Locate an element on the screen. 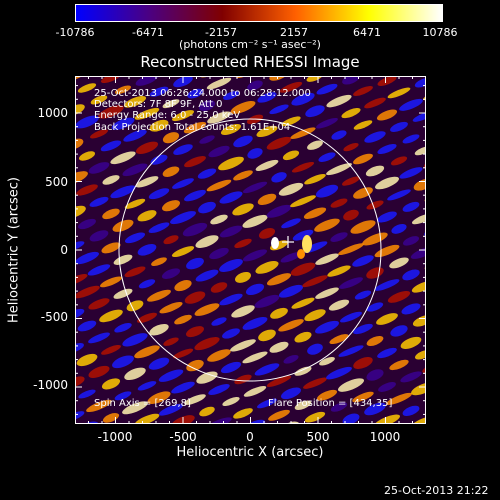 The image size is (500, 500). energy-range-label: Energy Range: 6.0 - 25.0 keV is located at coordinates (167, 115).